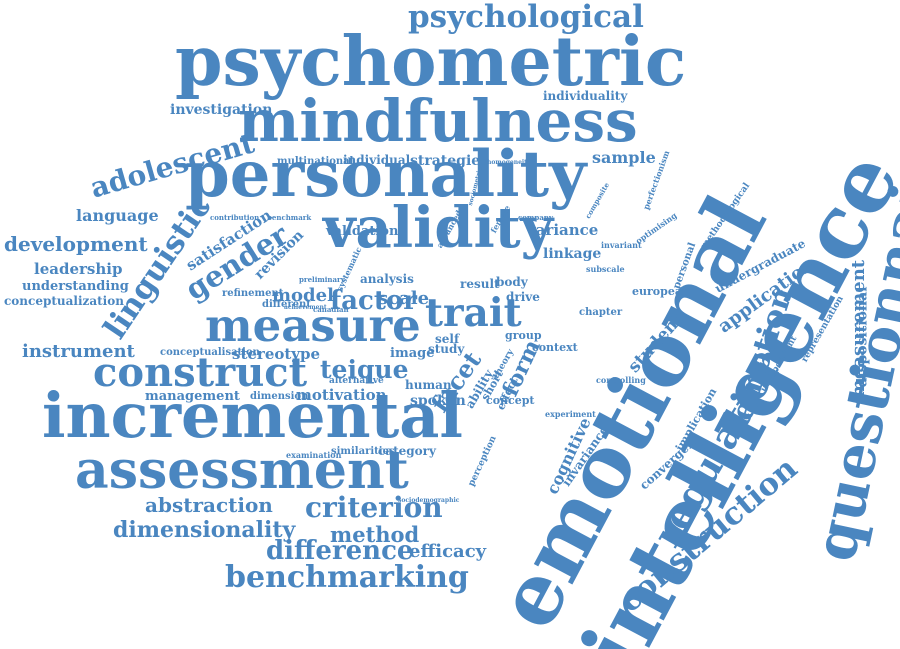 Image resolution: width=900 pixels, height=649 pixels. I want to click on word: abstraction, so click(209, 505).